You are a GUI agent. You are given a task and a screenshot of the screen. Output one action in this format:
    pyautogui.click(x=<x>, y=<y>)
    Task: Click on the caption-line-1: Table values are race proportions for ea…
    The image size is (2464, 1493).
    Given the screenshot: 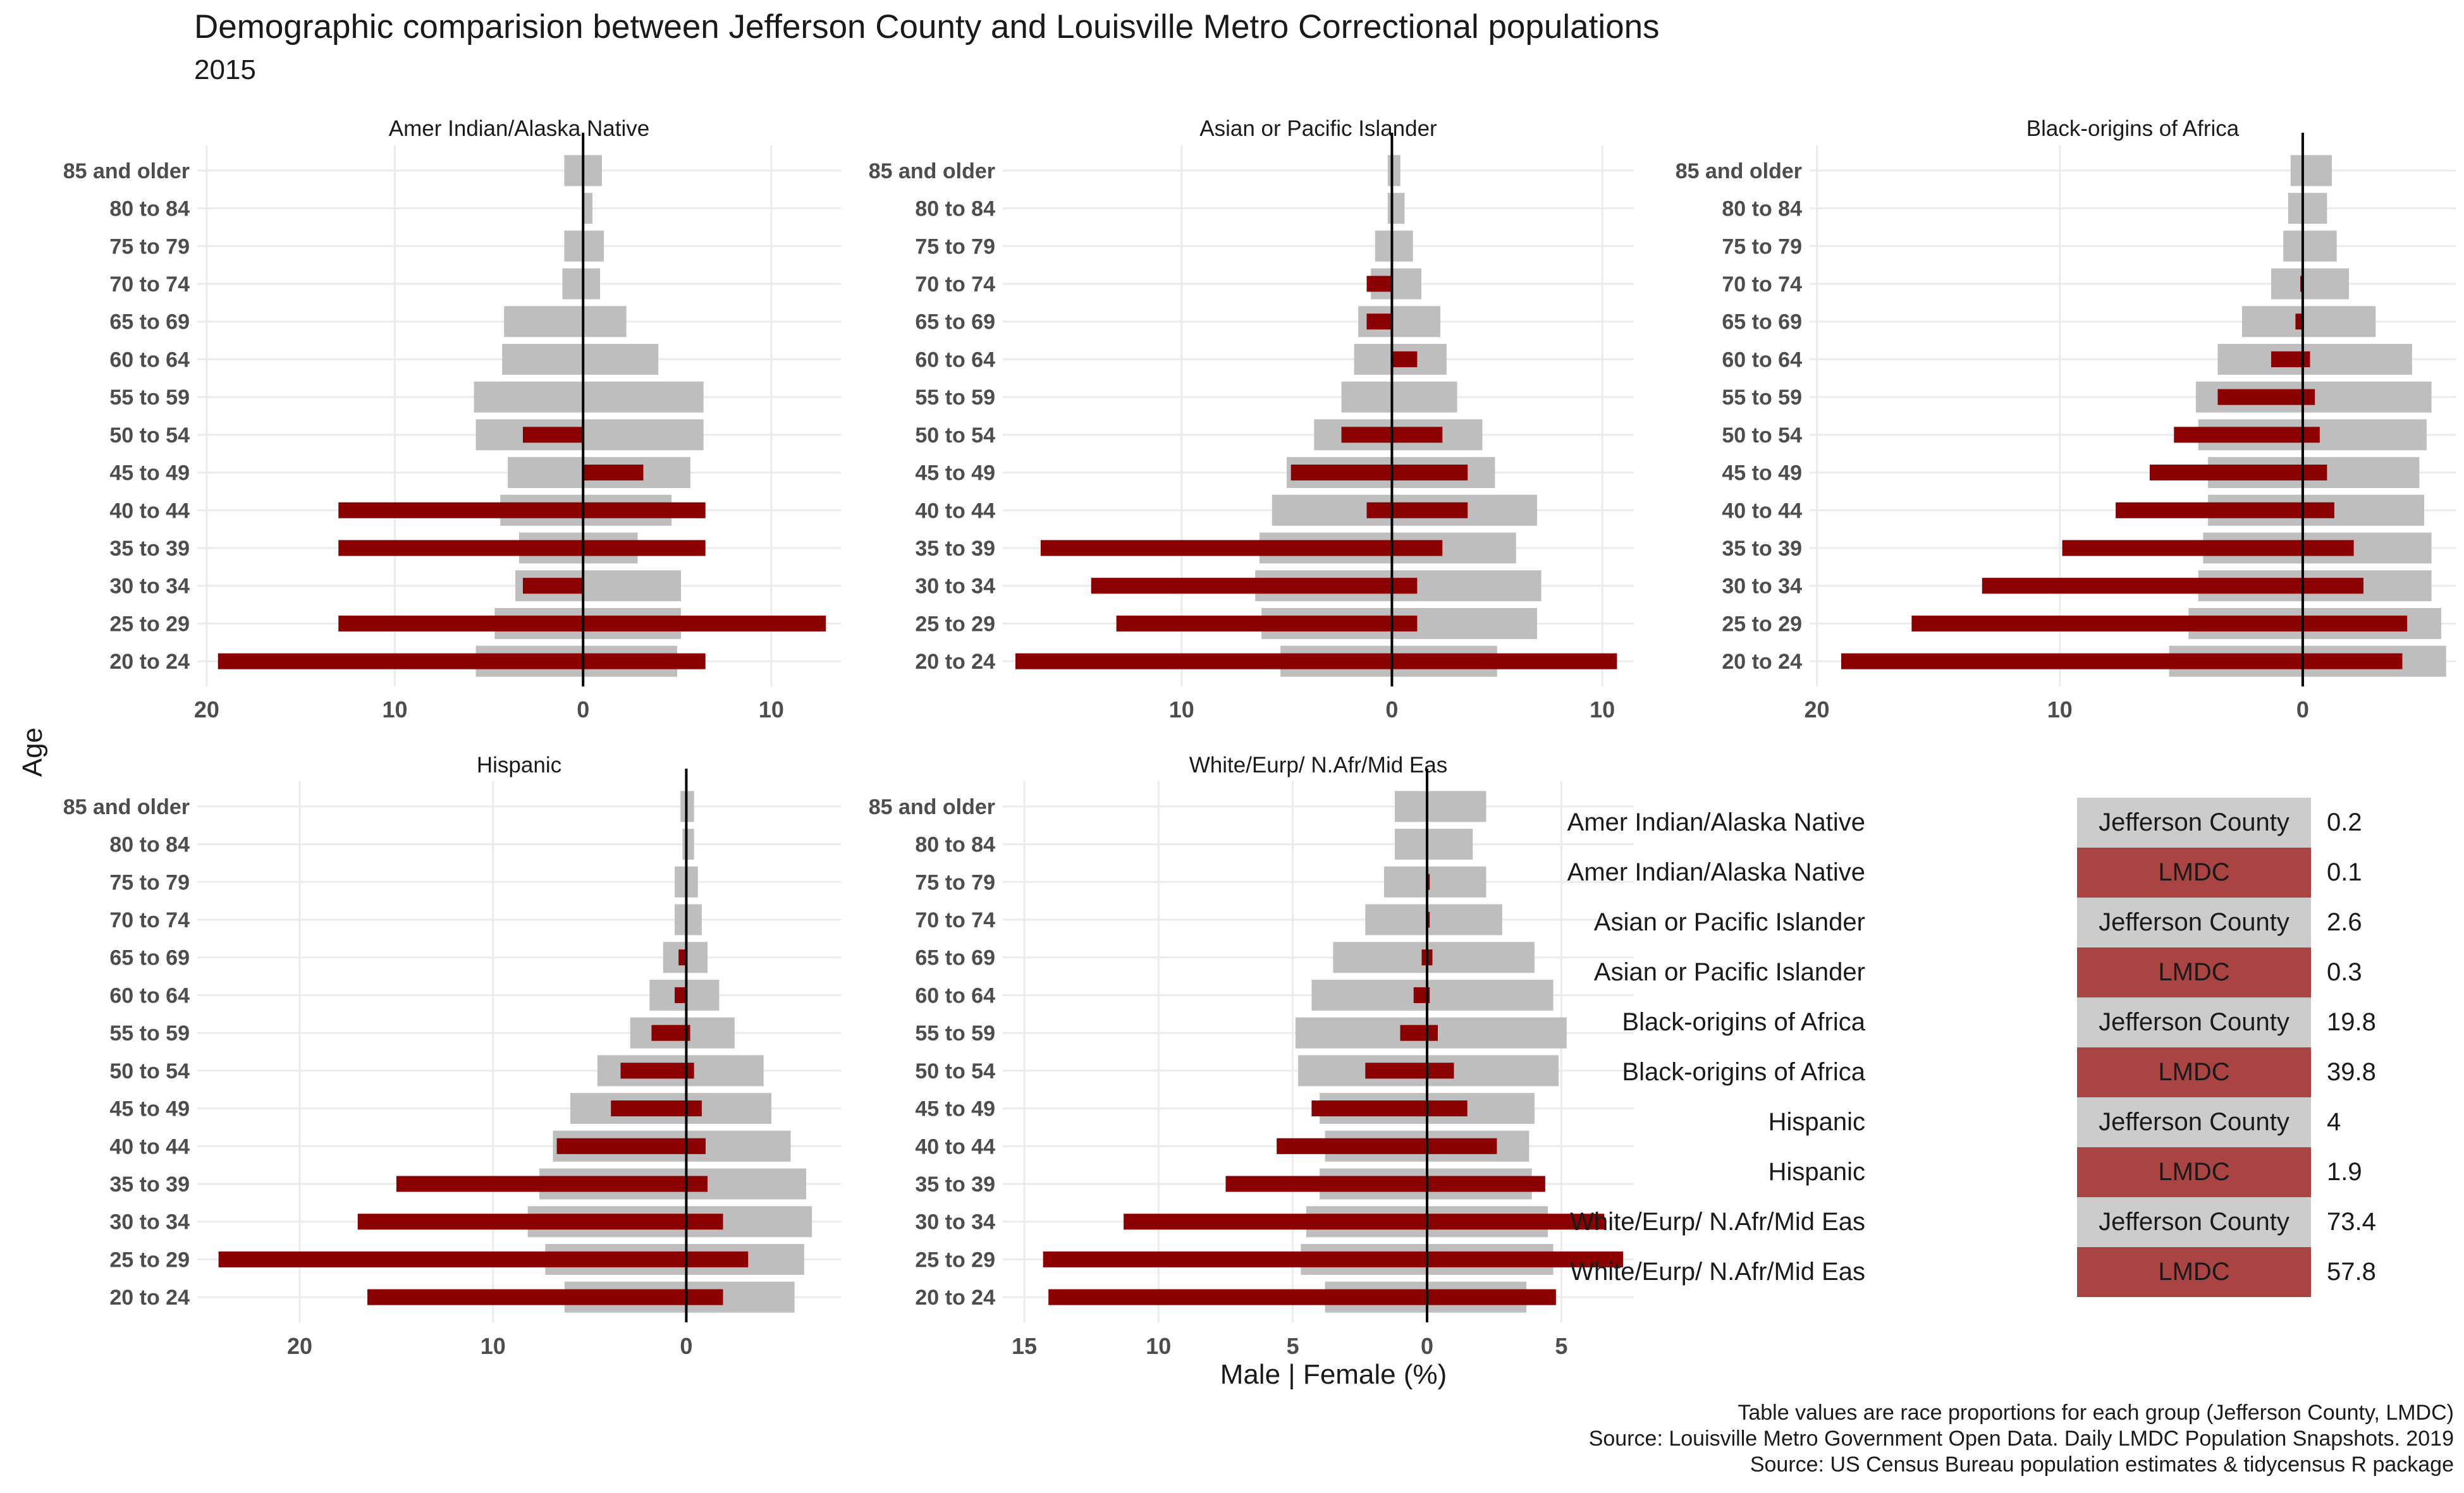 What is the action you would take?
    pyautogui.click(x=2096, y=1413)
    